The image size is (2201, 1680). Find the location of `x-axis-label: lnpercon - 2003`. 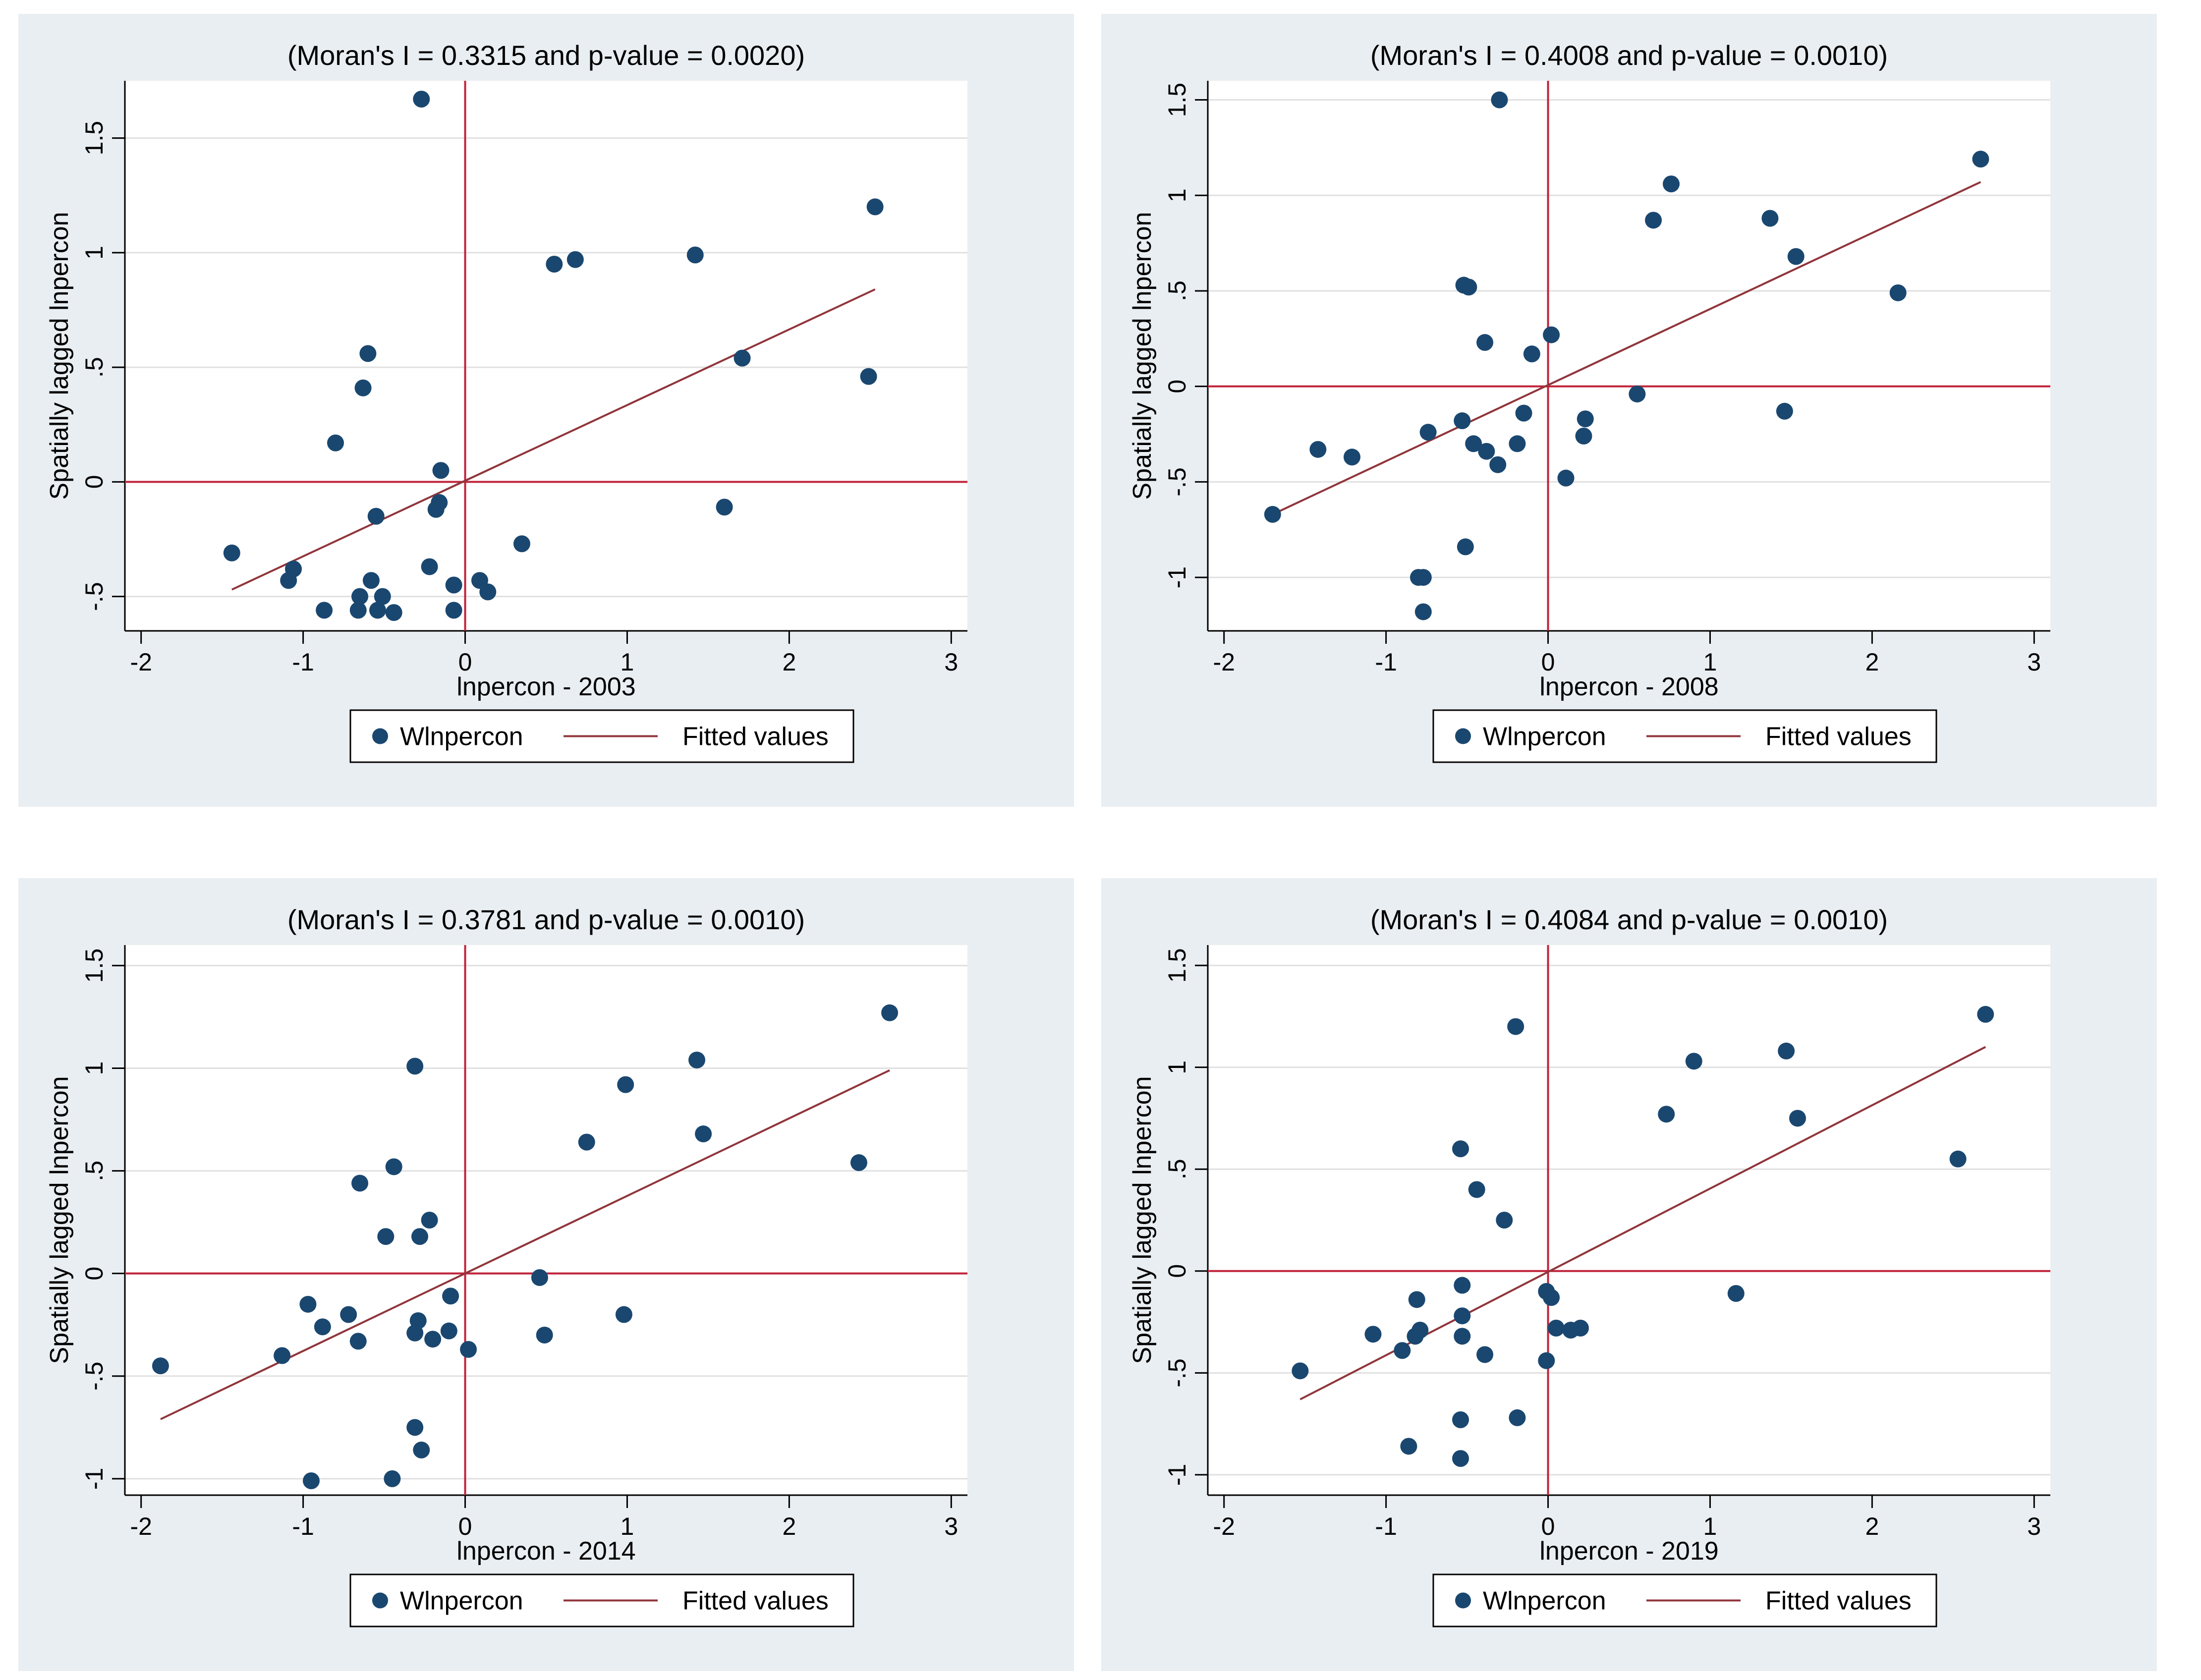

x-axis-label: lnpercon - 2003 is located at coordinates (545, 686).